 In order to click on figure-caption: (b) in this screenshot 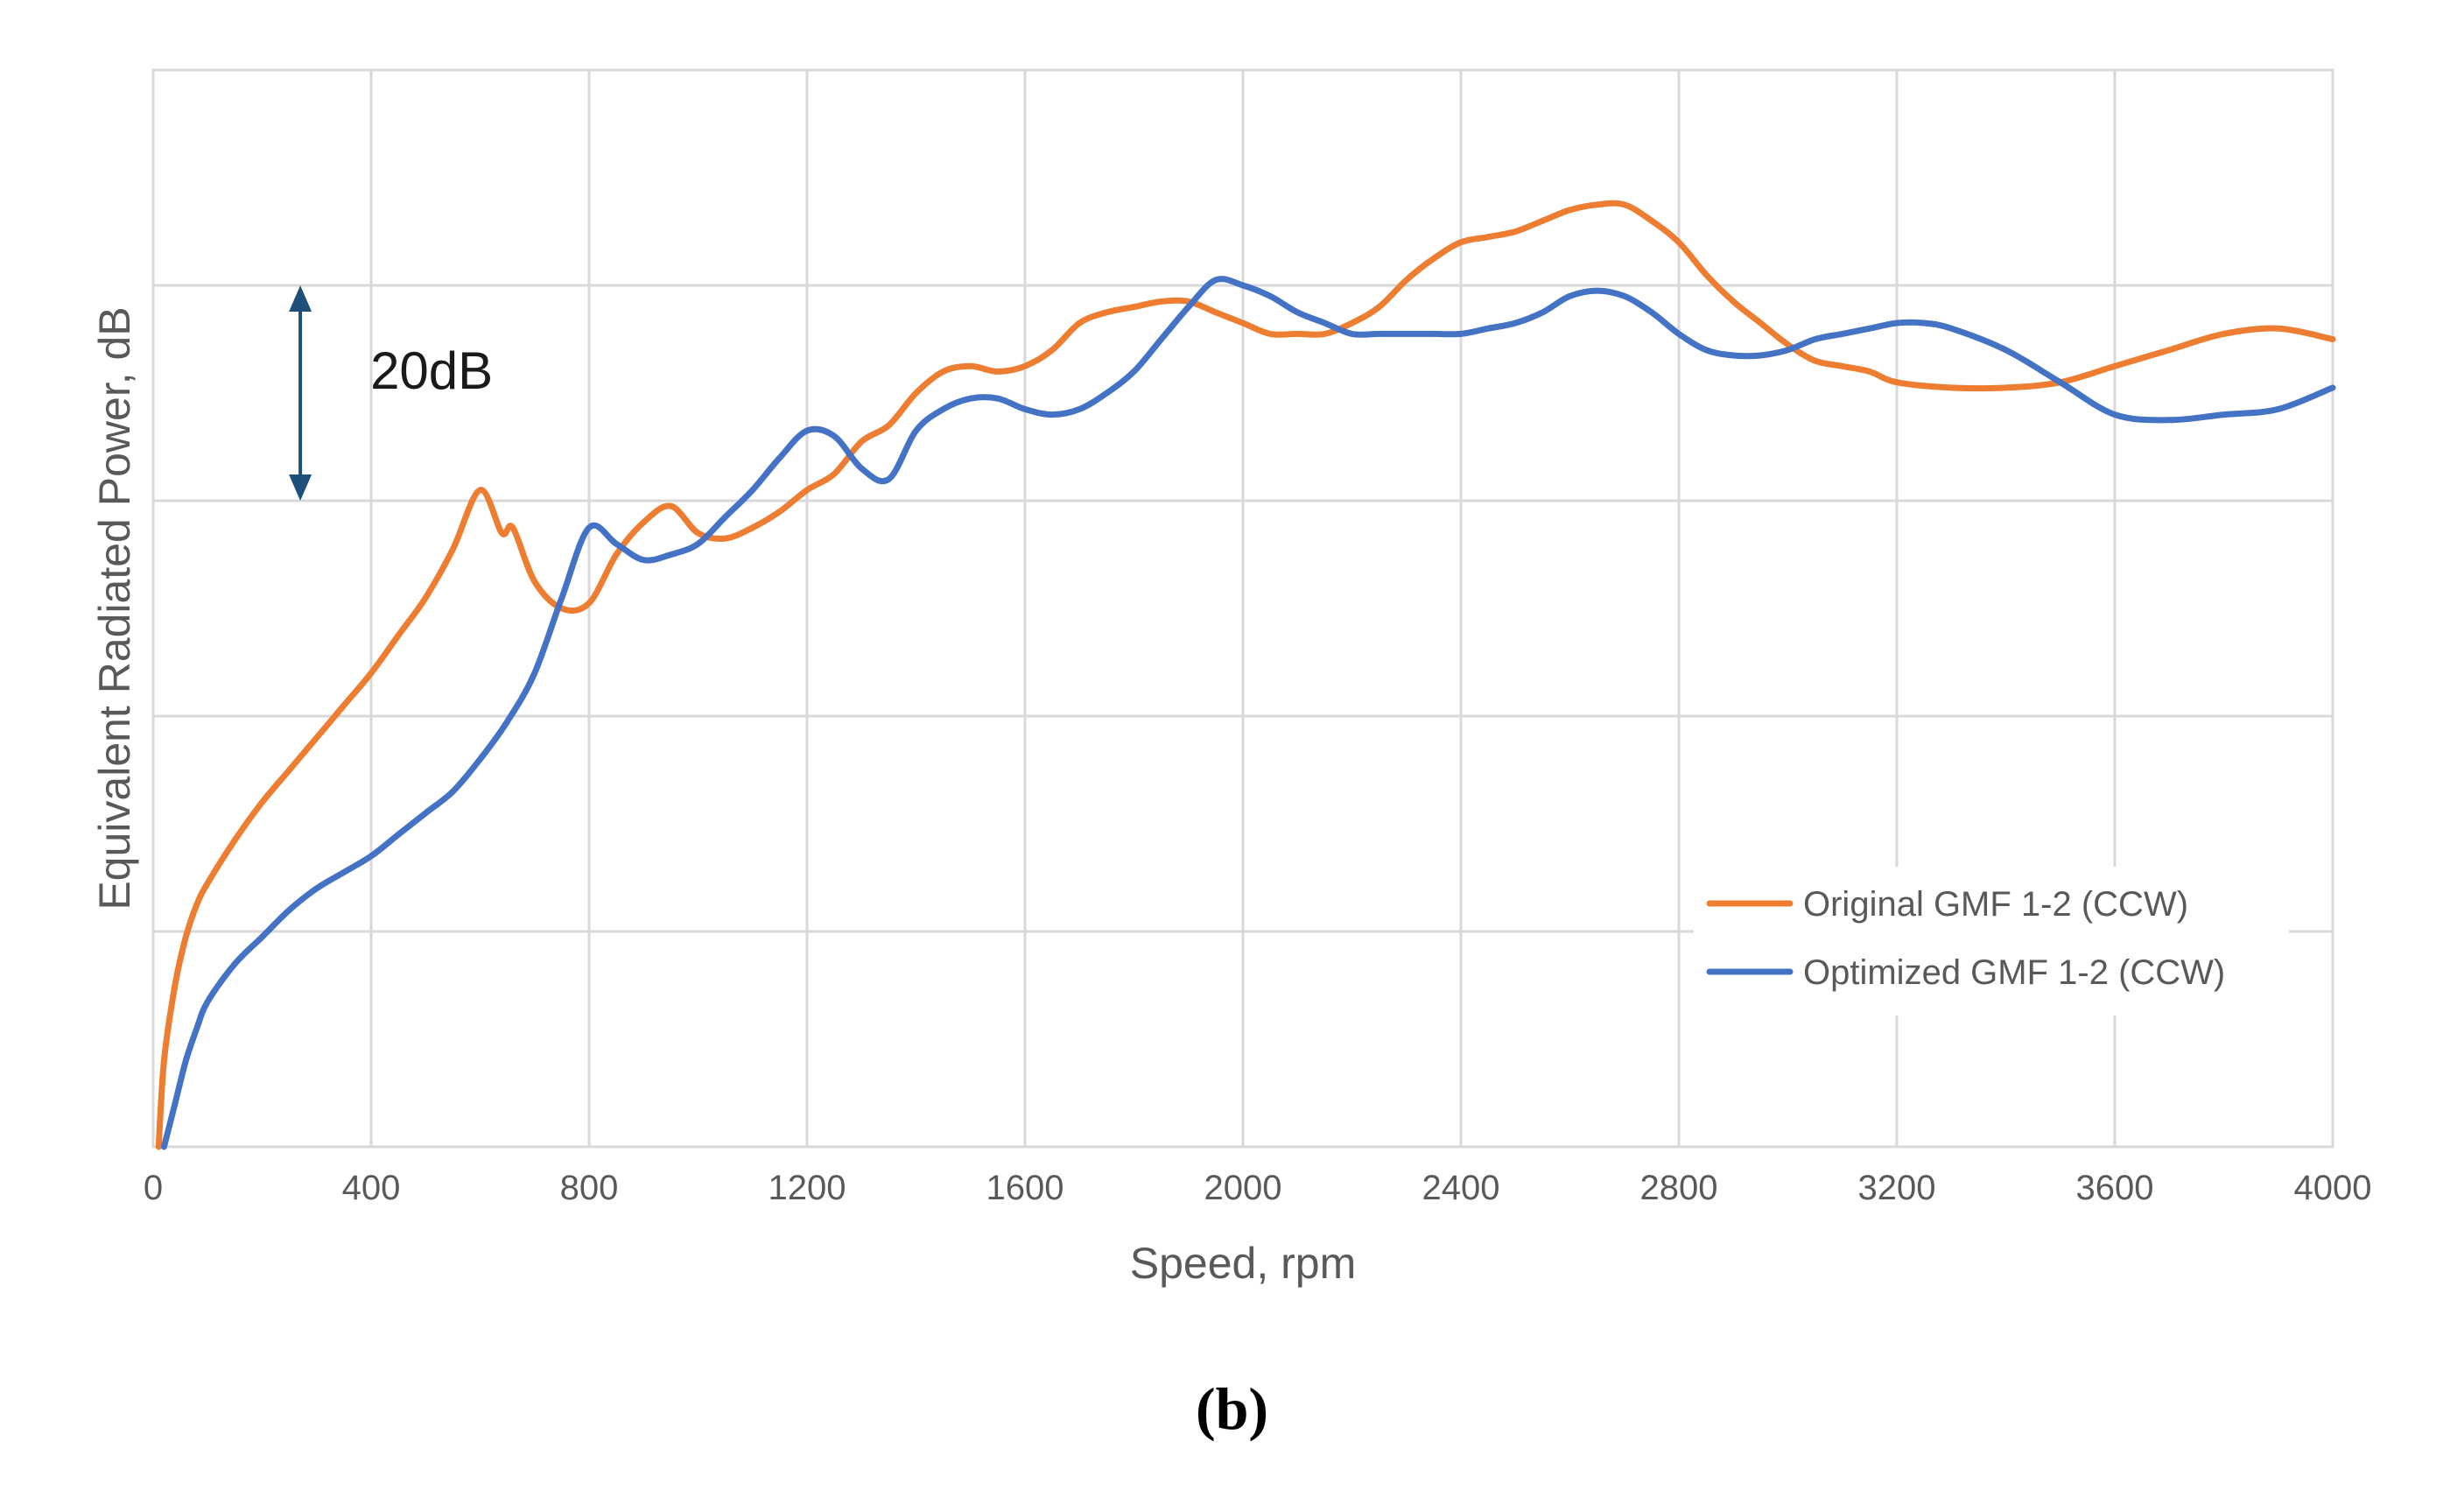, I will do `click(1232, 1408)`.